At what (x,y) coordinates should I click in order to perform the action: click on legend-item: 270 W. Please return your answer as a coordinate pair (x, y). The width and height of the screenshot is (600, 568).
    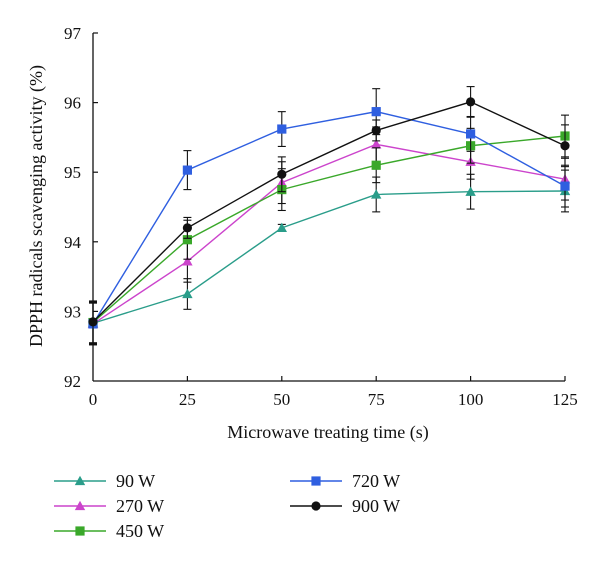
    Looking at the image, I should click on (109, 506).